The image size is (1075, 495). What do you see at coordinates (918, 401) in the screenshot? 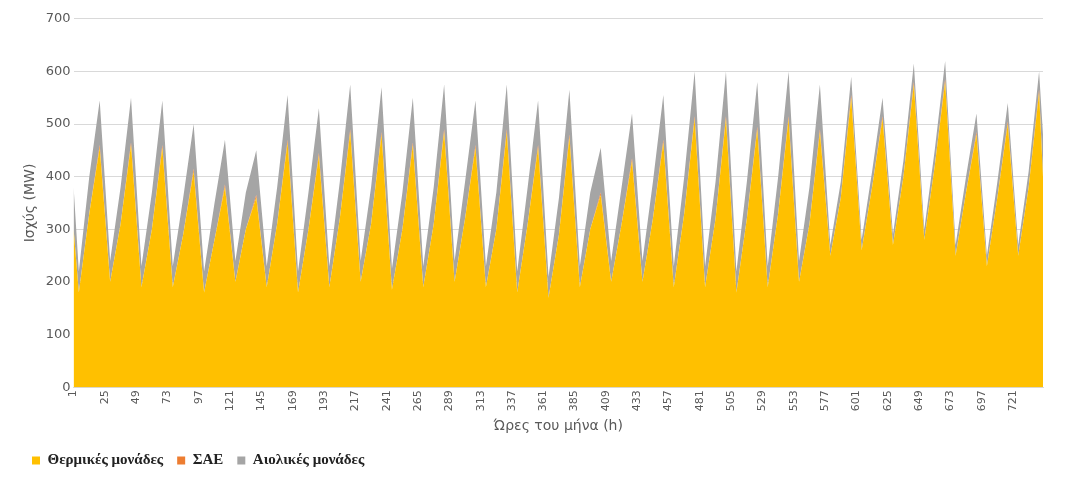
I see `x-tick-label: 649` at bounding box center [918, 401].